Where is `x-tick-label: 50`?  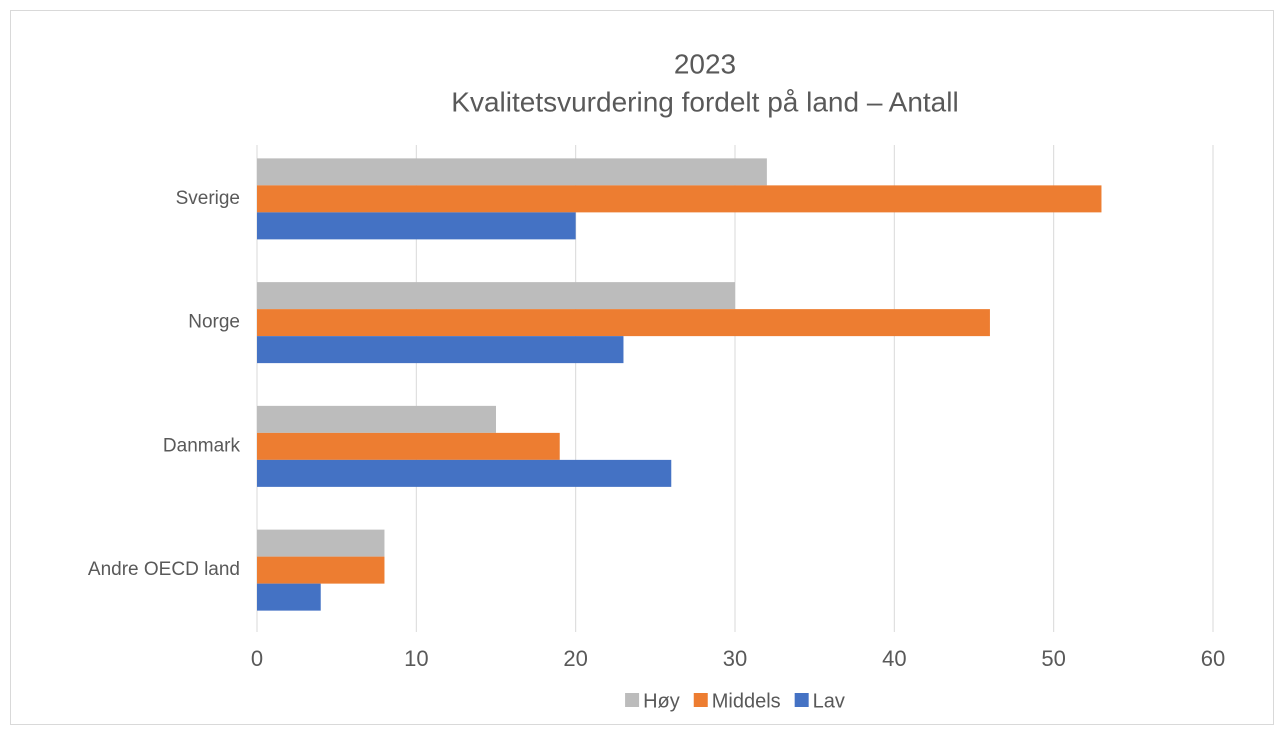 x-tick-label: 50 is located at coordinates (1053, 658).